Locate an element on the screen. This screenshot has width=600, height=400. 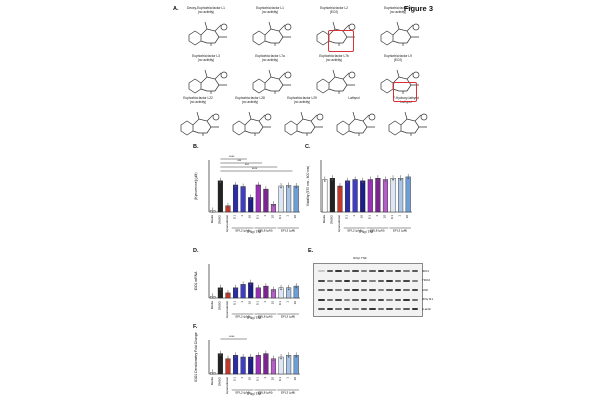
structure-name: Euphorbia factor L29 is located at coordinates (302, 98).